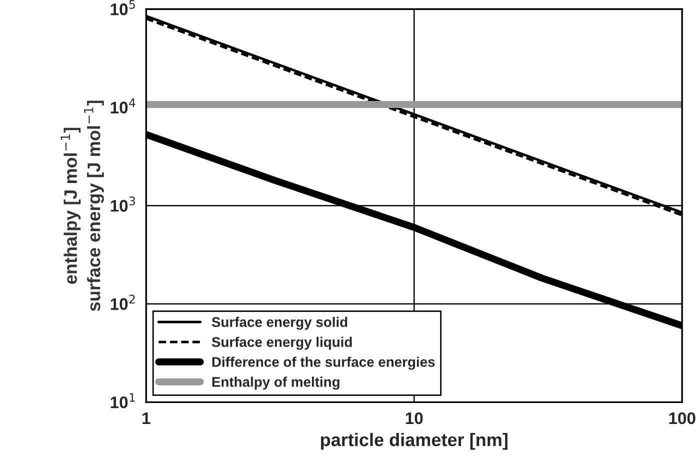  What do you see at coordinates (280, 323) in the screenshot?
I see `legend-label: Surface energy solid` at bounding box center [280, 323].